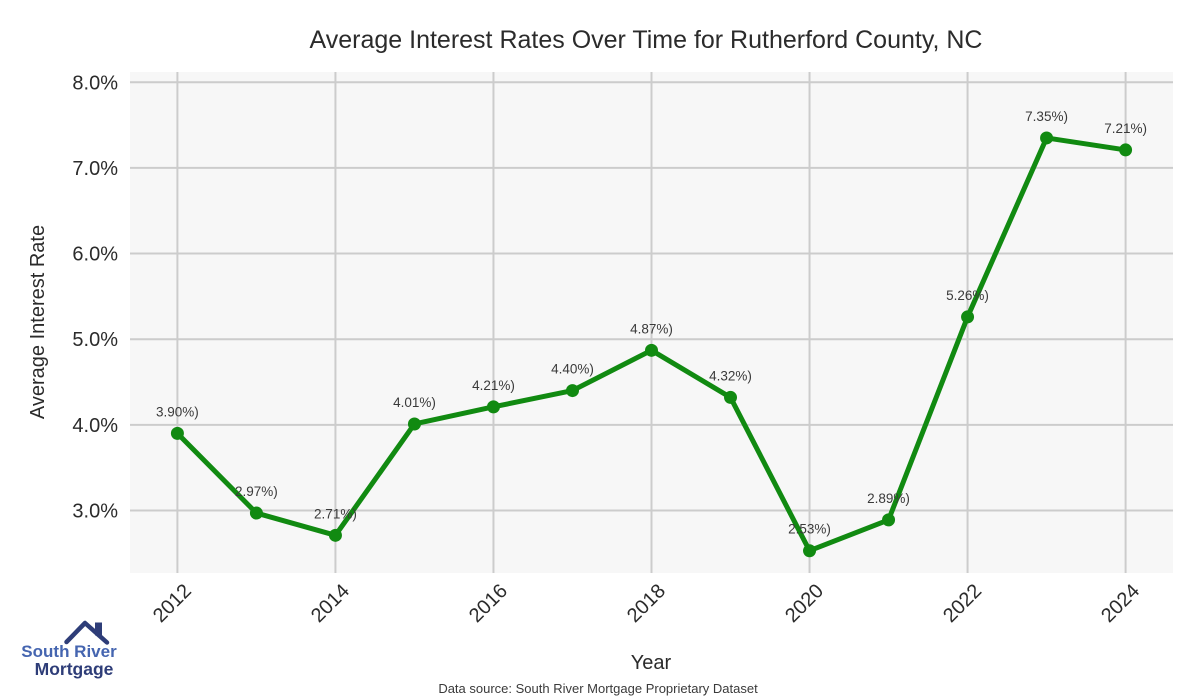  I want to click on data-point-label: 5.26%), so click(967, 295).